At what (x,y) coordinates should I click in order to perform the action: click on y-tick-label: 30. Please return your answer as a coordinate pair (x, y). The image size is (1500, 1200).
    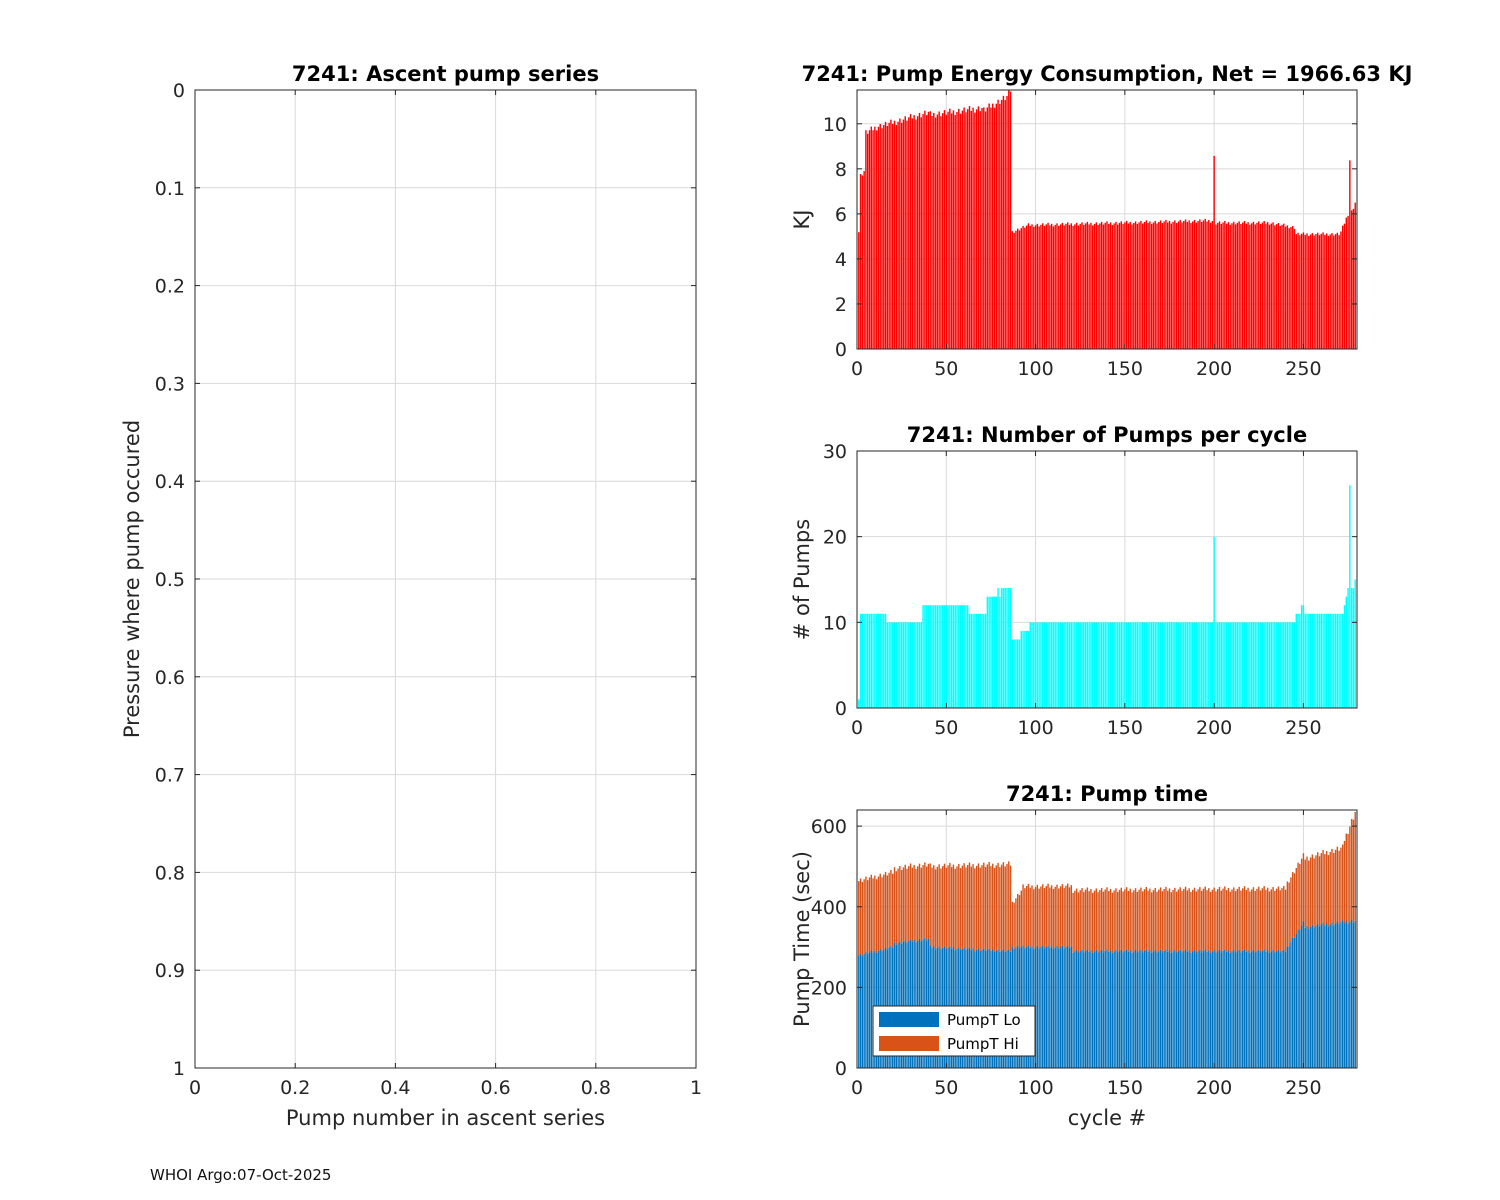
    Looking at the image, I should click on (835, 452).